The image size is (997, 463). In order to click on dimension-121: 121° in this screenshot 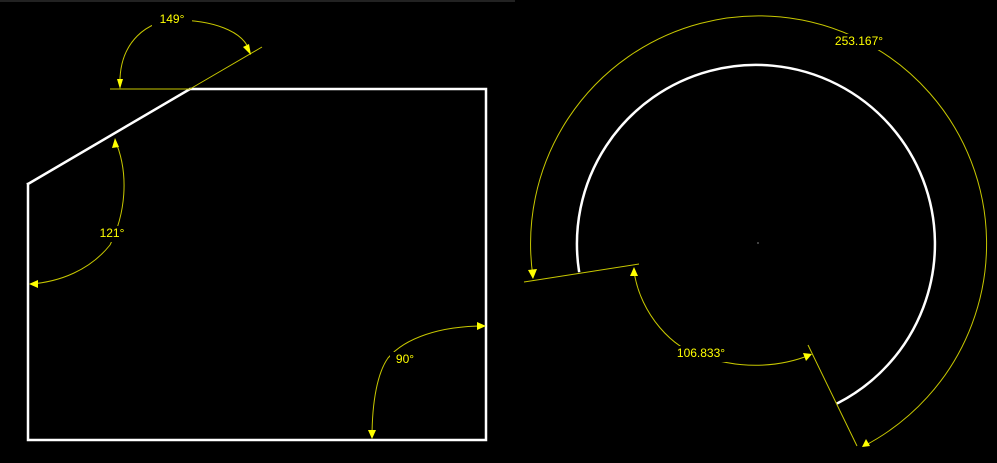, I will do `click(80, 213)`.